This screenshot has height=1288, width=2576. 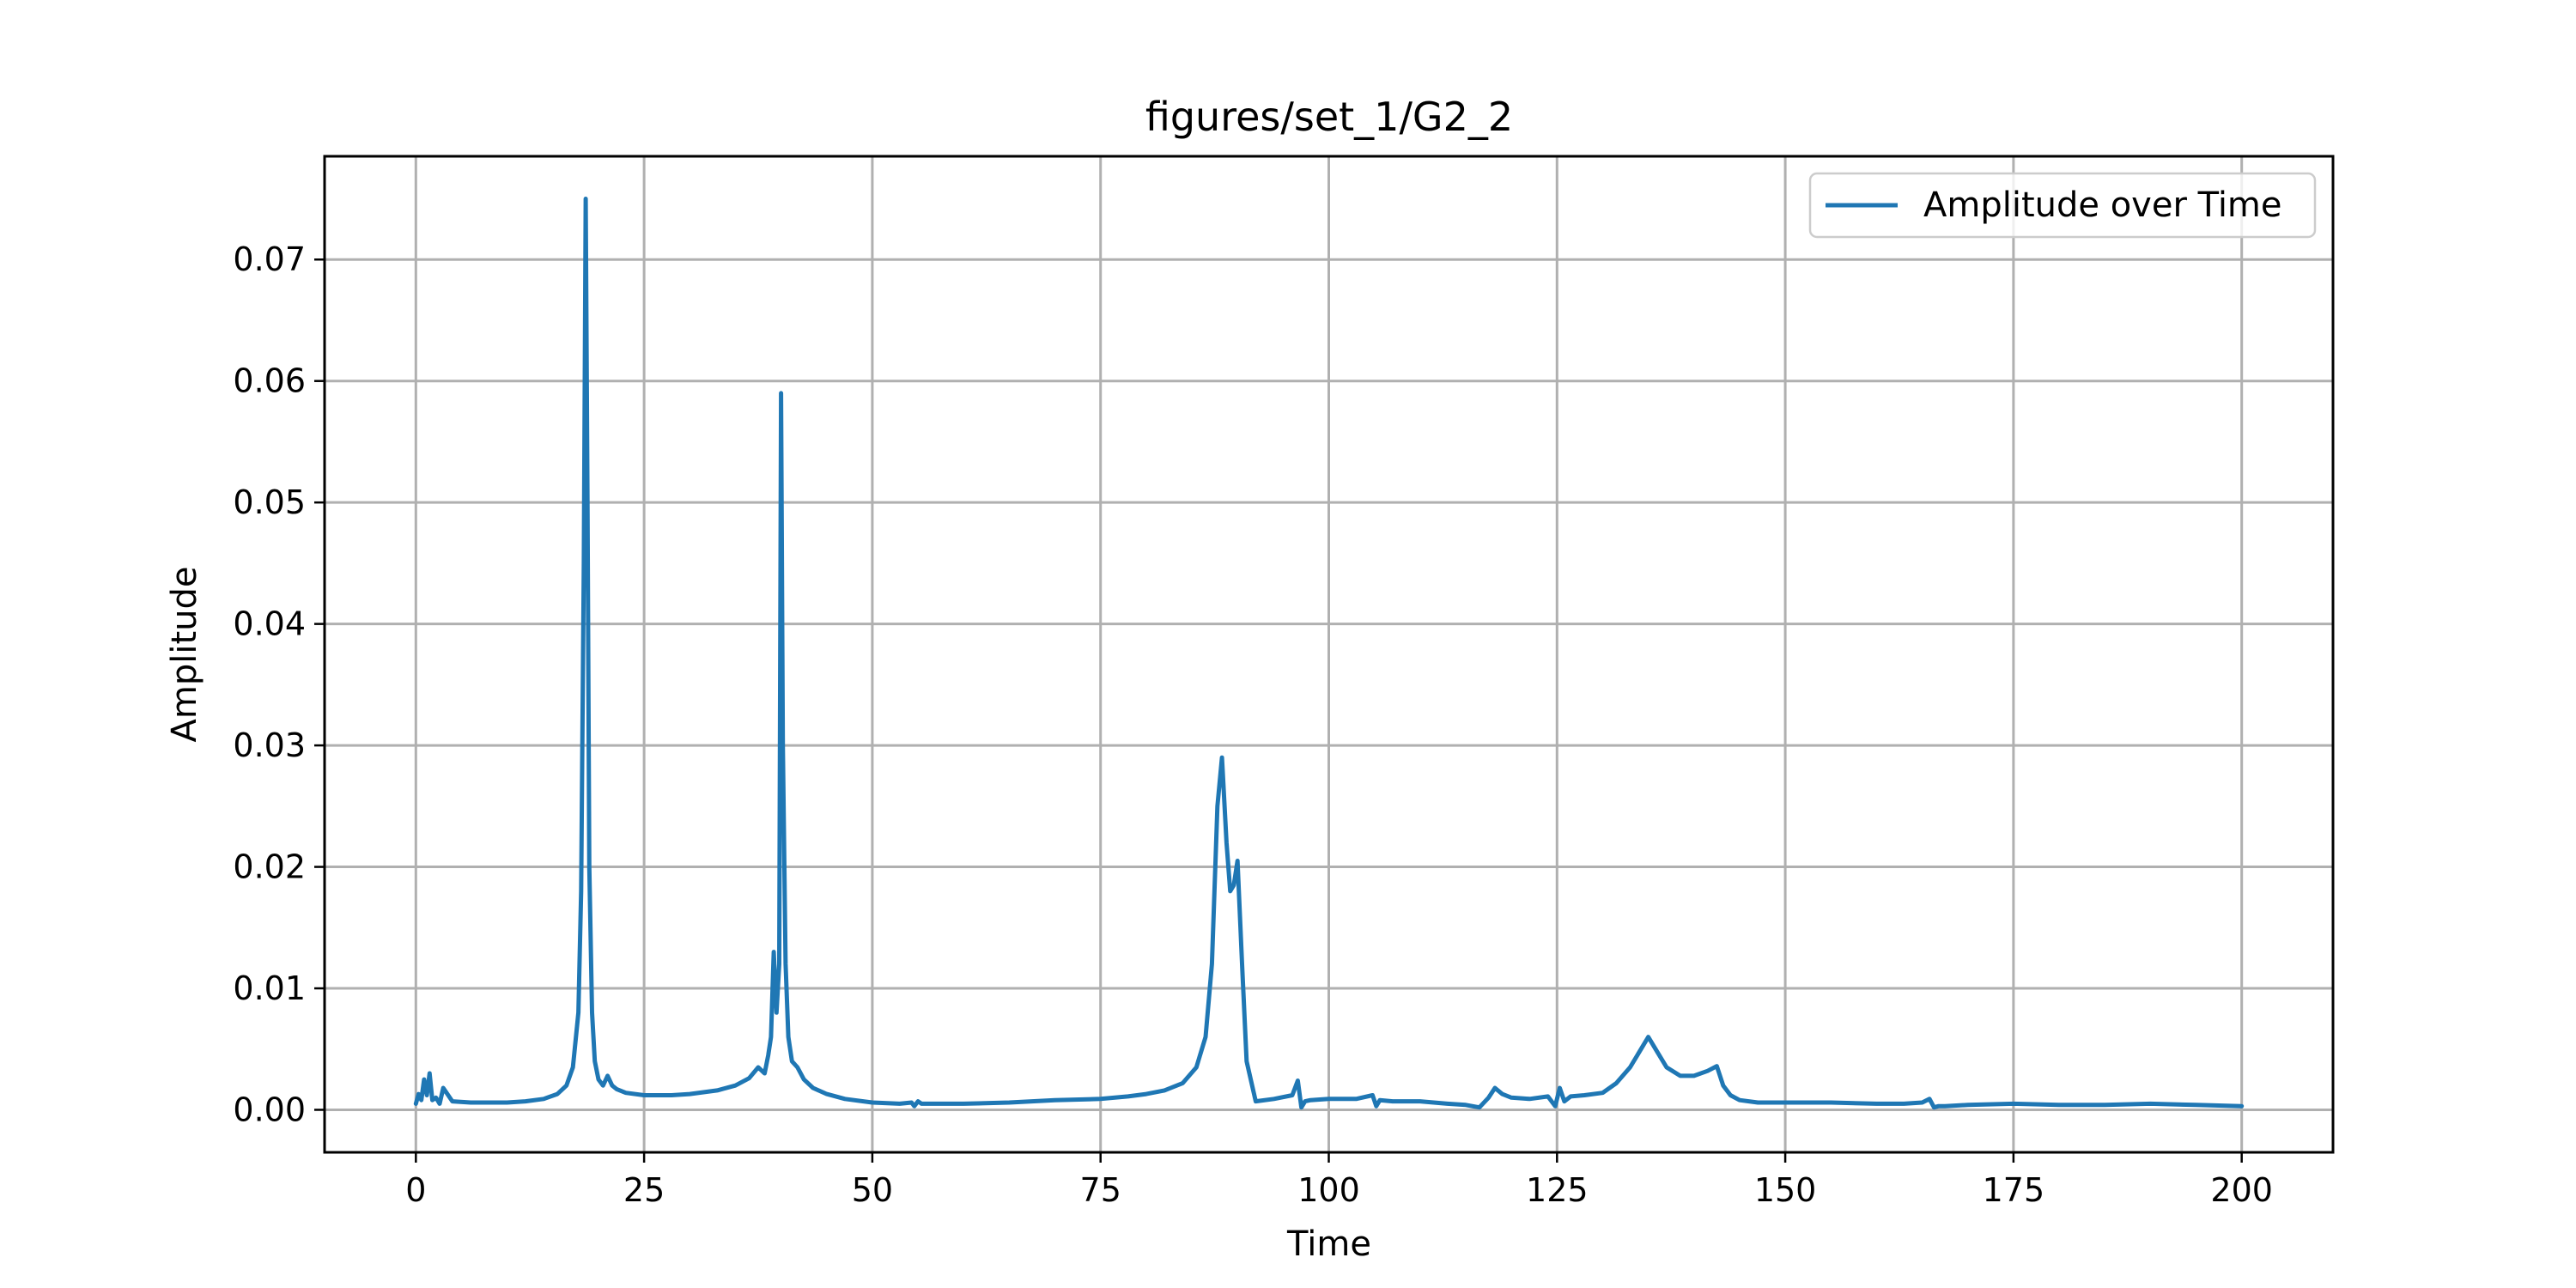 What do you see at coordinates (644, 1190) in the screenshot?
I see `x-tick-label: 25` at bounding box center [644, 1190].